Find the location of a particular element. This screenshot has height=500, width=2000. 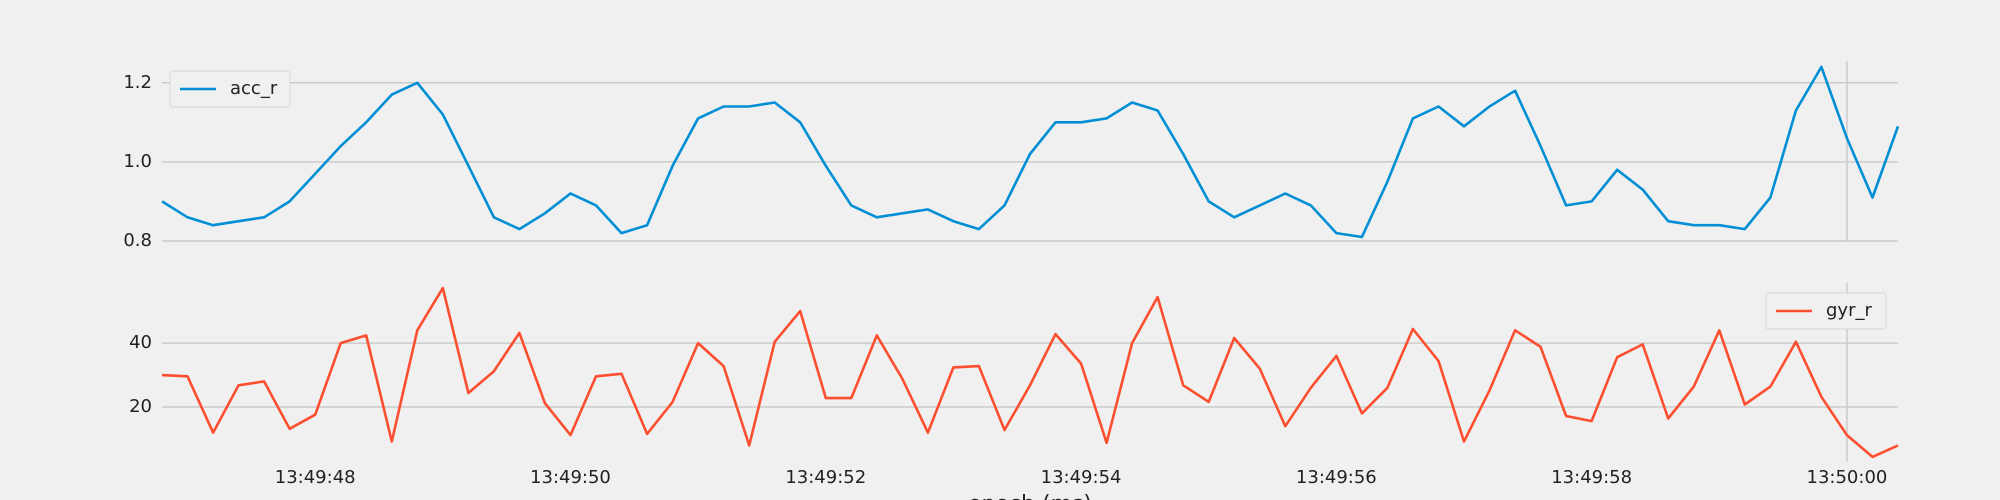

x-axis-label: epoch (ms) is located at coordinates (1030, 496).